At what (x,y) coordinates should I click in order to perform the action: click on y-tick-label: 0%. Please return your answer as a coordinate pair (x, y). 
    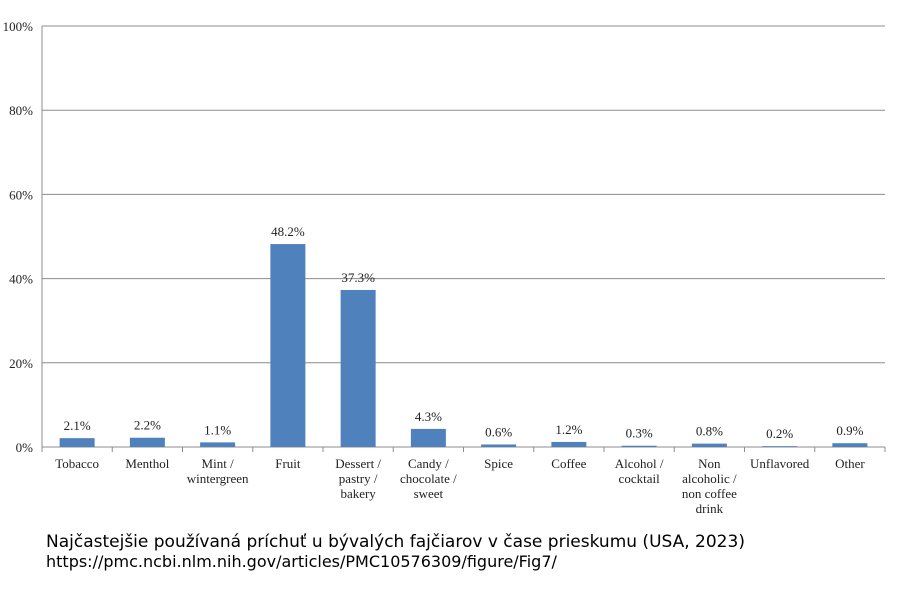
    Looking at the image, I should click on (25, 447).